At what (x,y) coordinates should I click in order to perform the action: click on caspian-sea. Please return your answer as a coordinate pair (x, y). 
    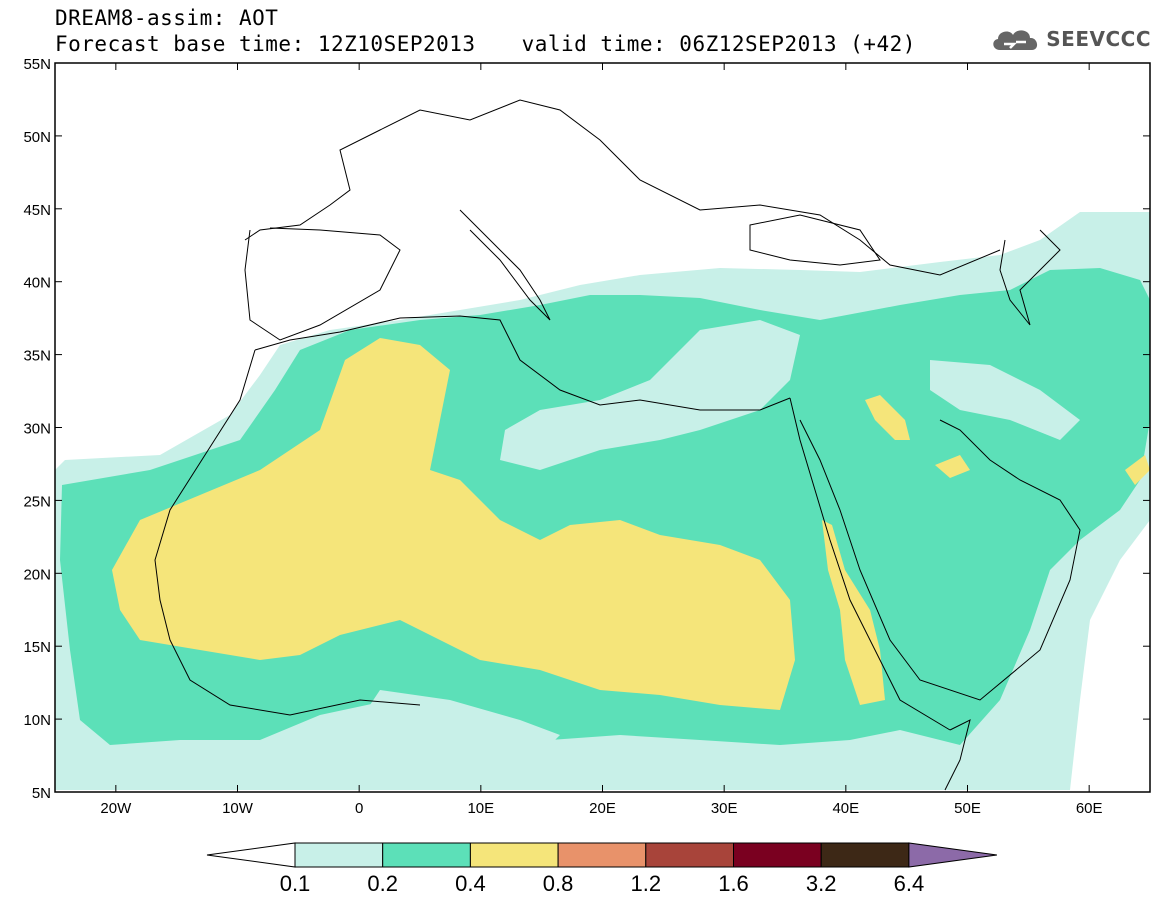
    Looking at the image, I should click on (1030, 277).